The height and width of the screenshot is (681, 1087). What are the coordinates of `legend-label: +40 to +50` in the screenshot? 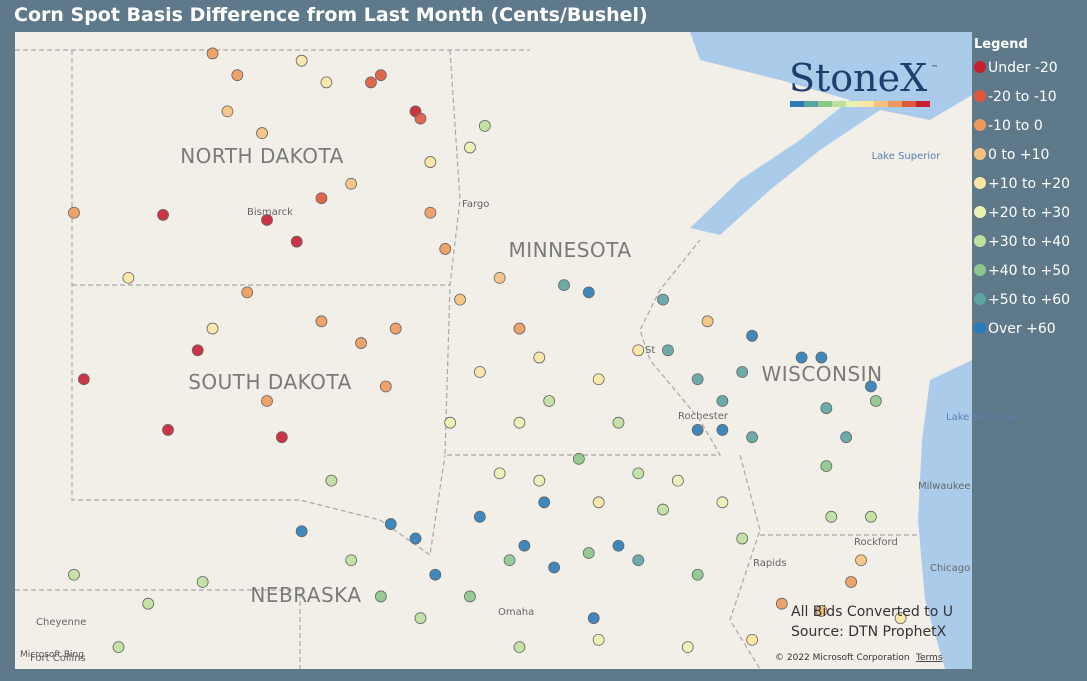 It's located at (1029, 271).